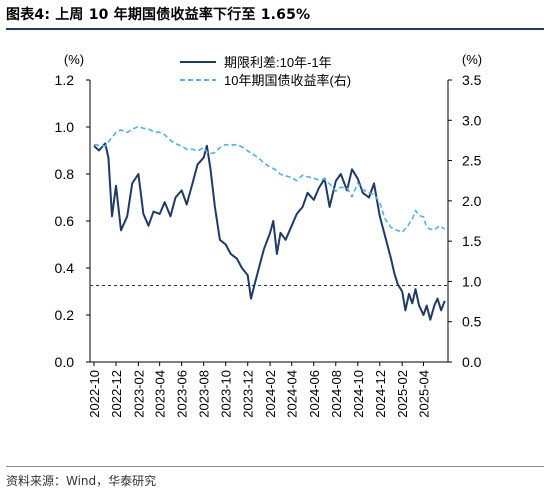 This screenshot has height=495, width=550. What do you see at coordinates (248, 394) in the screenshot?
I see `x-tick-label: 2023-12` at bounding box center [248, 394].